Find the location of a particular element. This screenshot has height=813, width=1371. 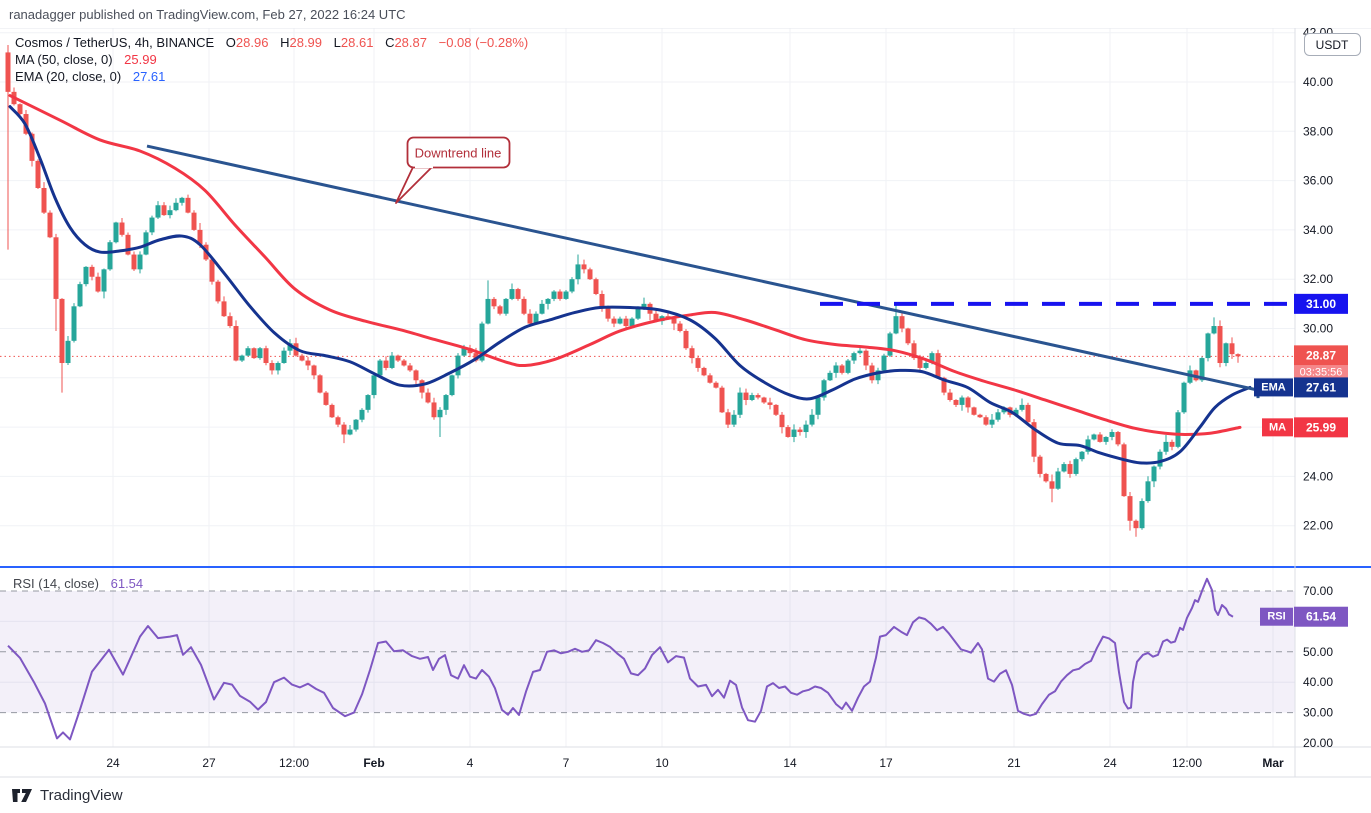

time-tick-label: 21 is located at coordinates (1014, 763).